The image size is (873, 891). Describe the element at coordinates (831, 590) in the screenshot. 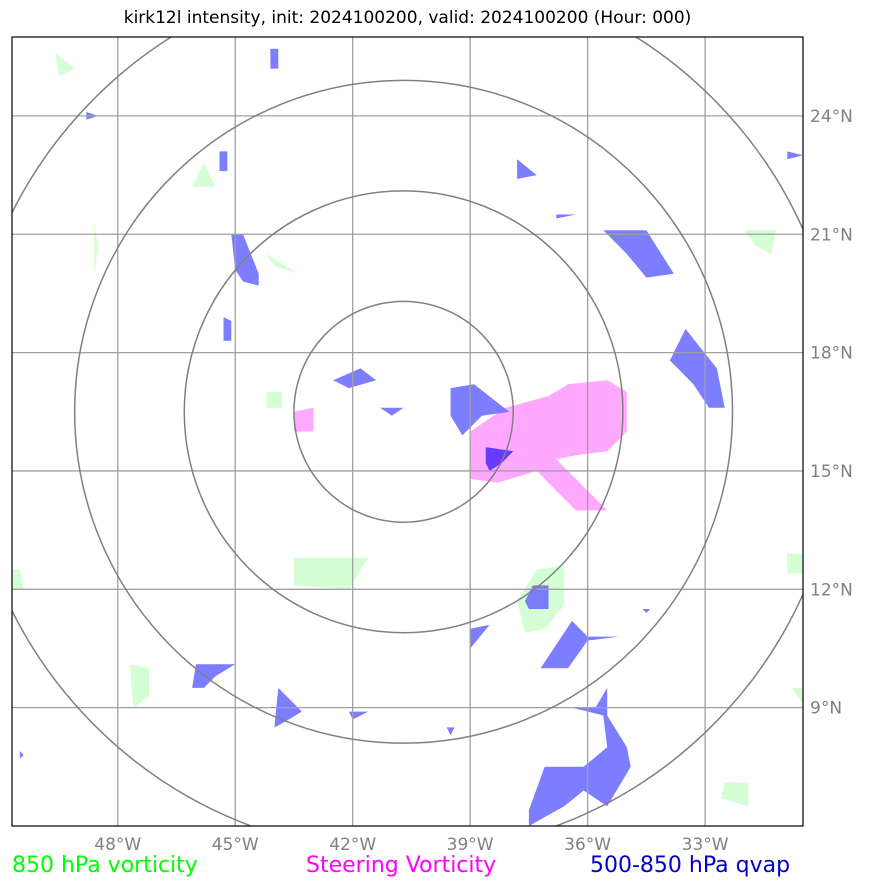

I see `lat-tick-label: 12°N` at that location.